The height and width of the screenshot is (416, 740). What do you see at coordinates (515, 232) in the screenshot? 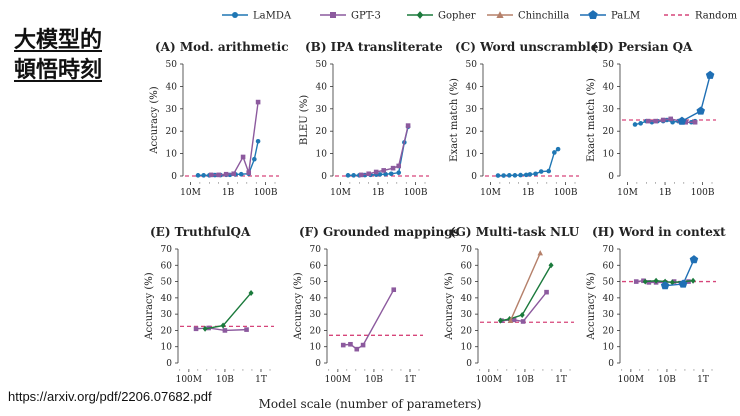
I see `panel-title: (G) Multi-task NLU` at bounding box center [515, 232].